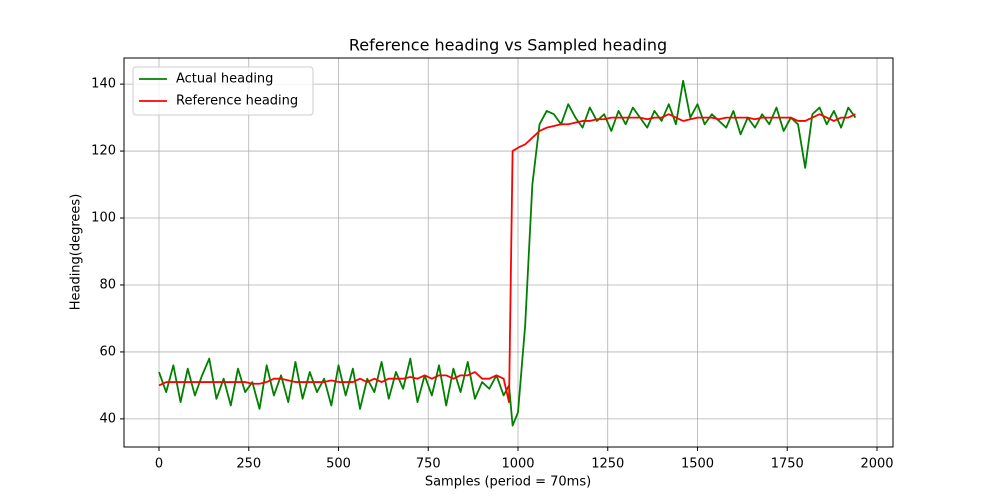 The width and height of the screenshot is (993, 501). Describe the element at coordinates (508, 45) in the screenshot. I see `chart-title: Reference heading vs Sampled heading` at that location.